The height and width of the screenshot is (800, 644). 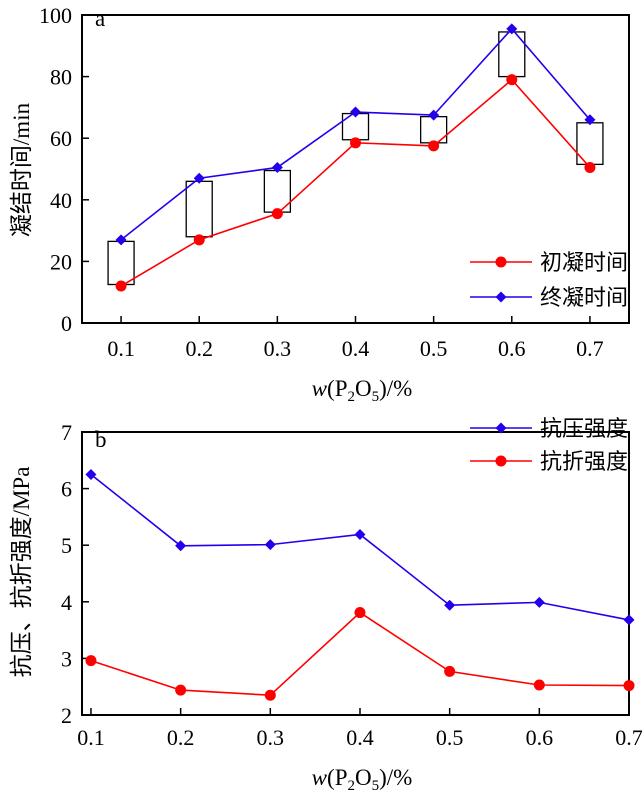 I want to click on panel-a-x-axis-label: w(P2O5)/%, so click(x=362, y=390).